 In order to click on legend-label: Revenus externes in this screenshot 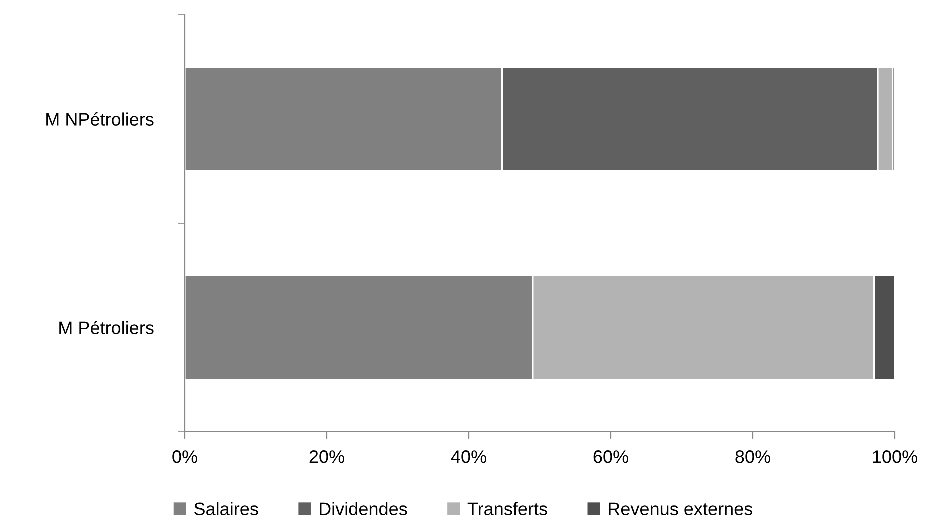, I will do `click(680, 509)`.